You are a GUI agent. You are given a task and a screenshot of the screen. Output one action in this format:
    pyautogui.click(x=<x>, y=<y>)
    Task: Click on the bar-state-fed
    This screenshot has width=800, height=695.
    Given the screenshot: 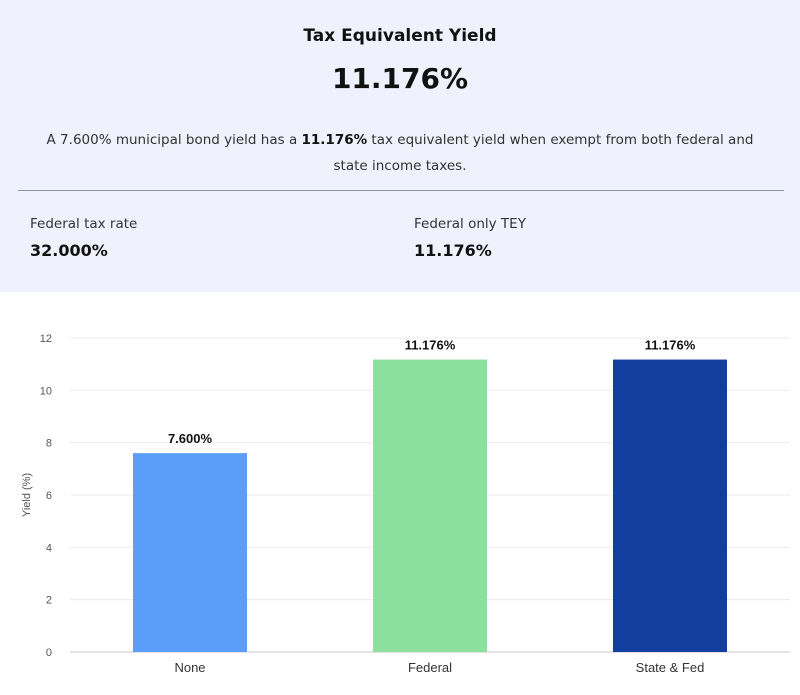 What is the action you would take?
    pyautogui.click(x=670, y=505)
    